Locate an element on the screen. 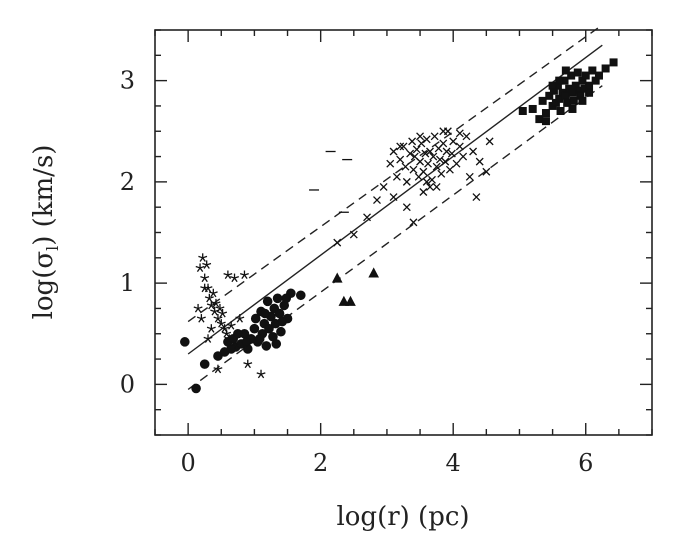 This screenshot has height=544, width=673. y-axis-label: log(σl) (km/s) is located at coordinates (45, 232).